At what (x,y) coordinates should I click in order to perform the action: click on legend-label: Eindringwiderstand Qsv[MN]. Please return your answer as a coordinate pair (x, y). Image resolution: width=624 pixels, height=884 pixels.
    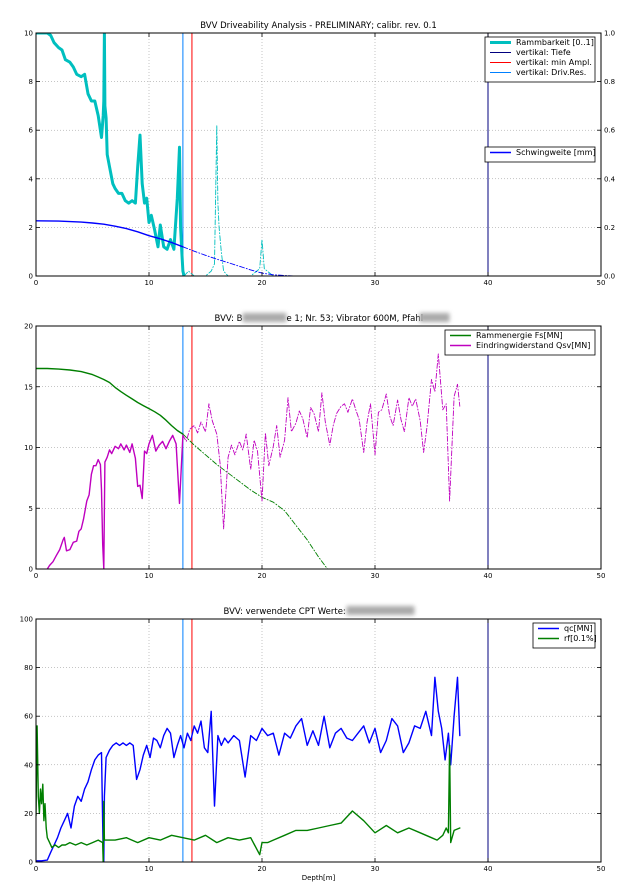
    Looking at the image, I should click on (533, 345).